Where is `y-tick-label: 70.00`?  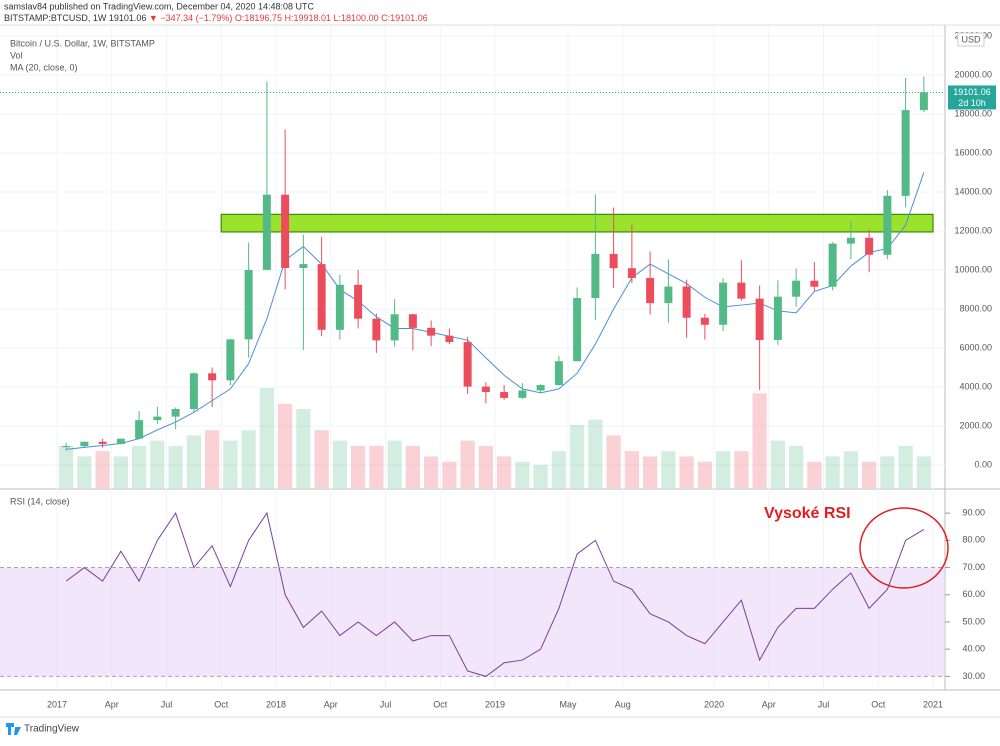
y-tick-label: 70.00 is located at coordinates (973, 567).